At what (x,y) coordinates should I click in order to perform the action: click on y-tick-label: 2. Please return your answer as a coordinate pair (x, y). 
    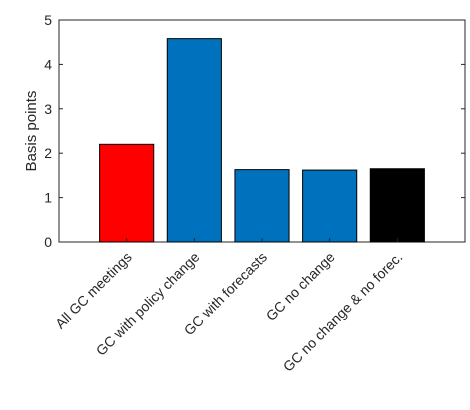
    Looking at the image, I should click on (48, 153).